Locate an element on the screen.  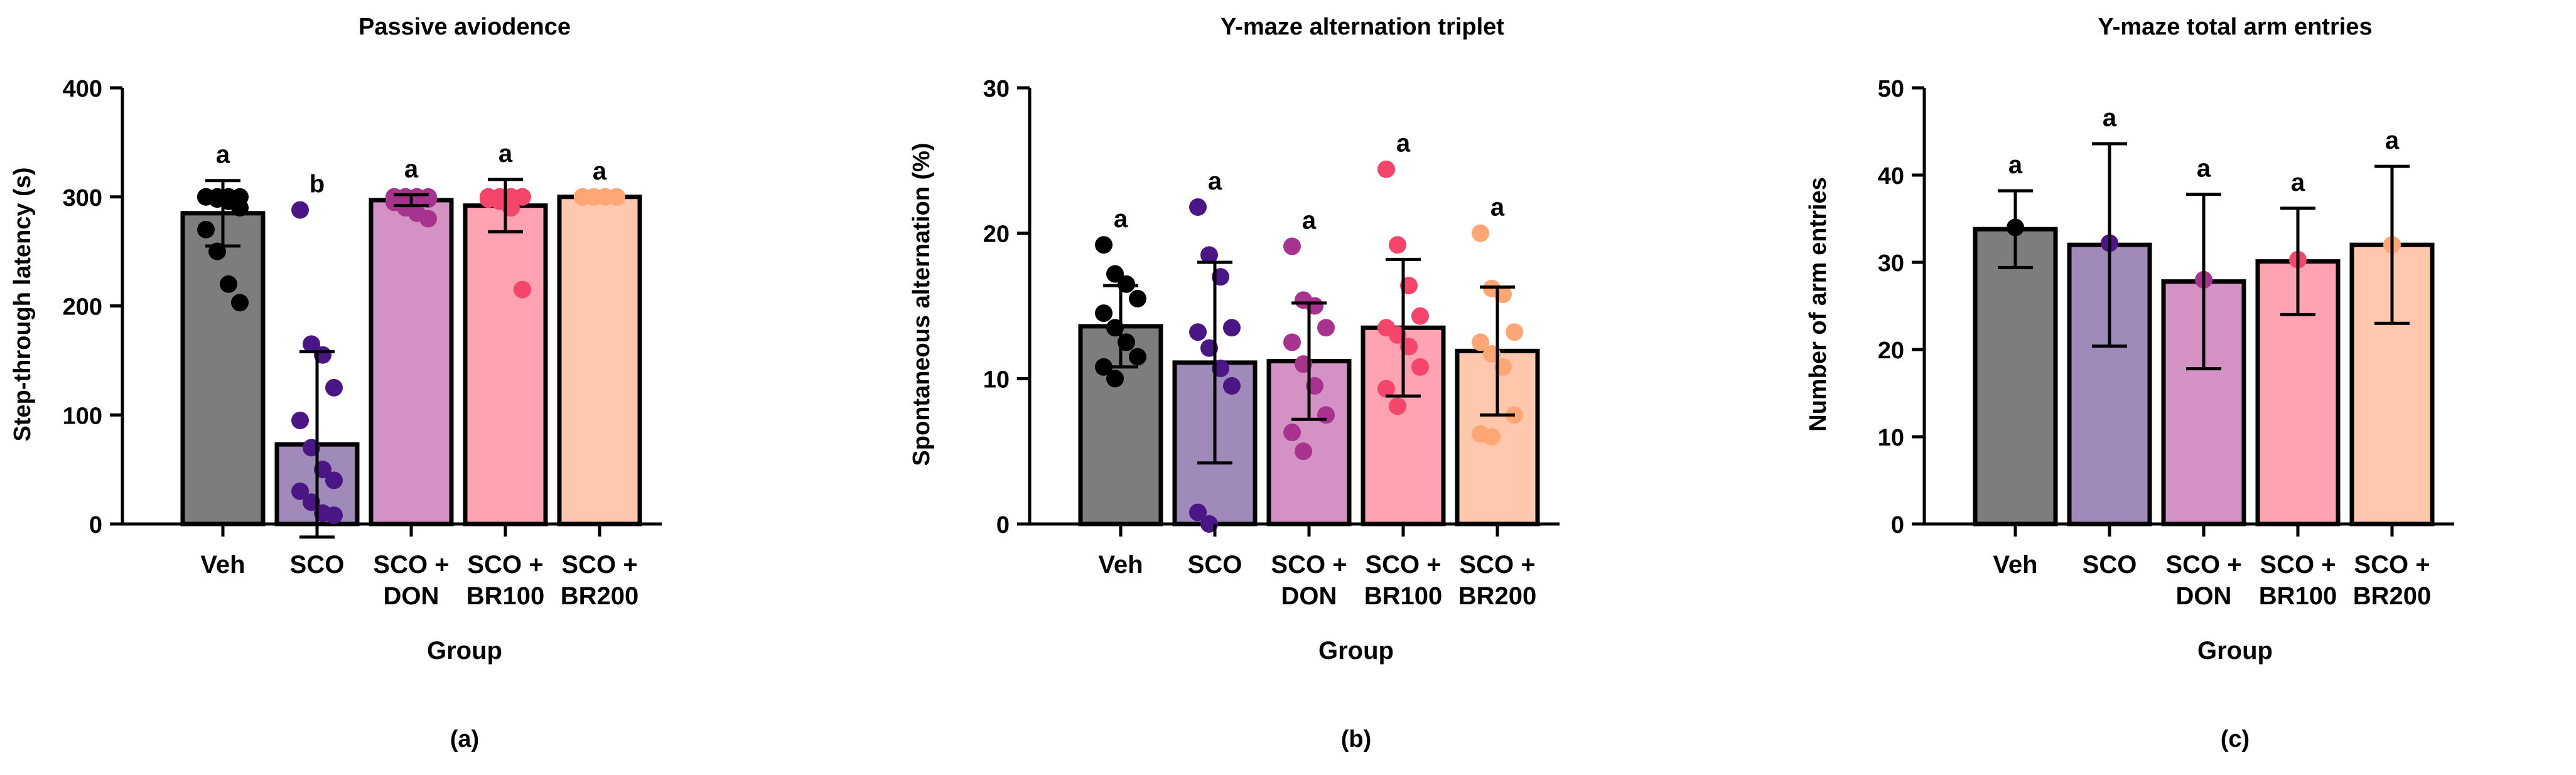
y-tick-label: 300 is located at coordinates (82, 198).